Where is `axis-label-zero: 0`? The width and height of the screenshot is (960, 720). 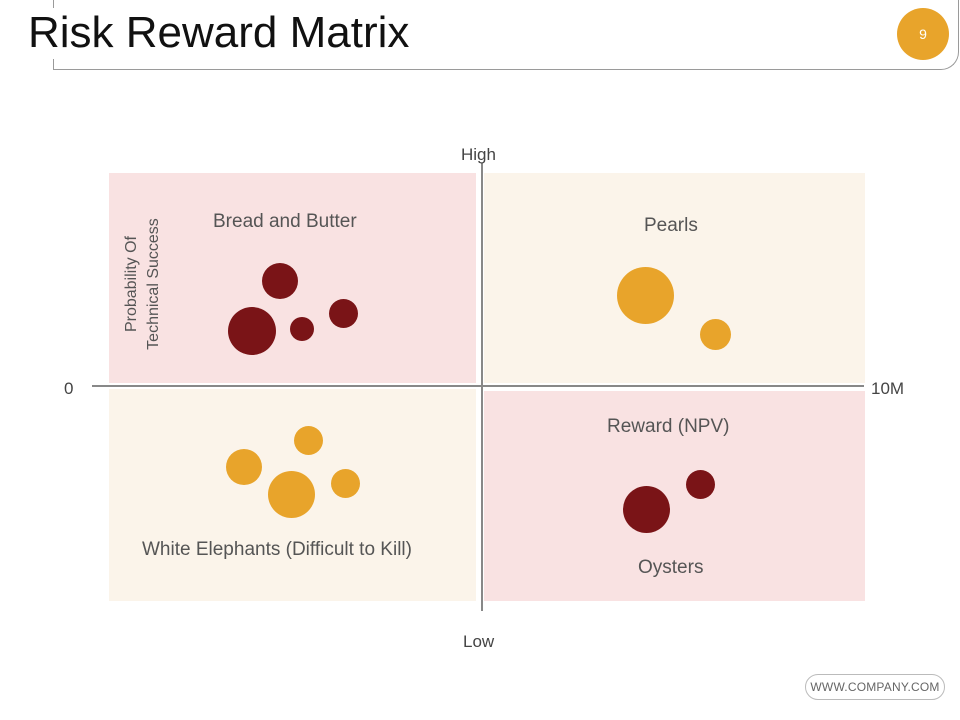
axis-label-zero: 0 is located at coordinates (69, 388).